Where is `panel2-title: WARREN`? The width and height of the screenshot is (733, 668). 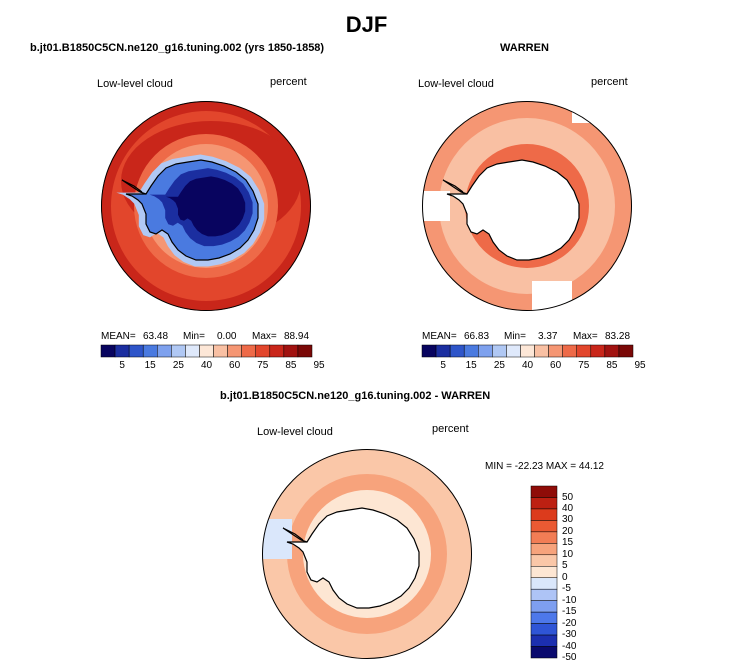
panel2-title: WARREN is located at coordinates (524, 48).